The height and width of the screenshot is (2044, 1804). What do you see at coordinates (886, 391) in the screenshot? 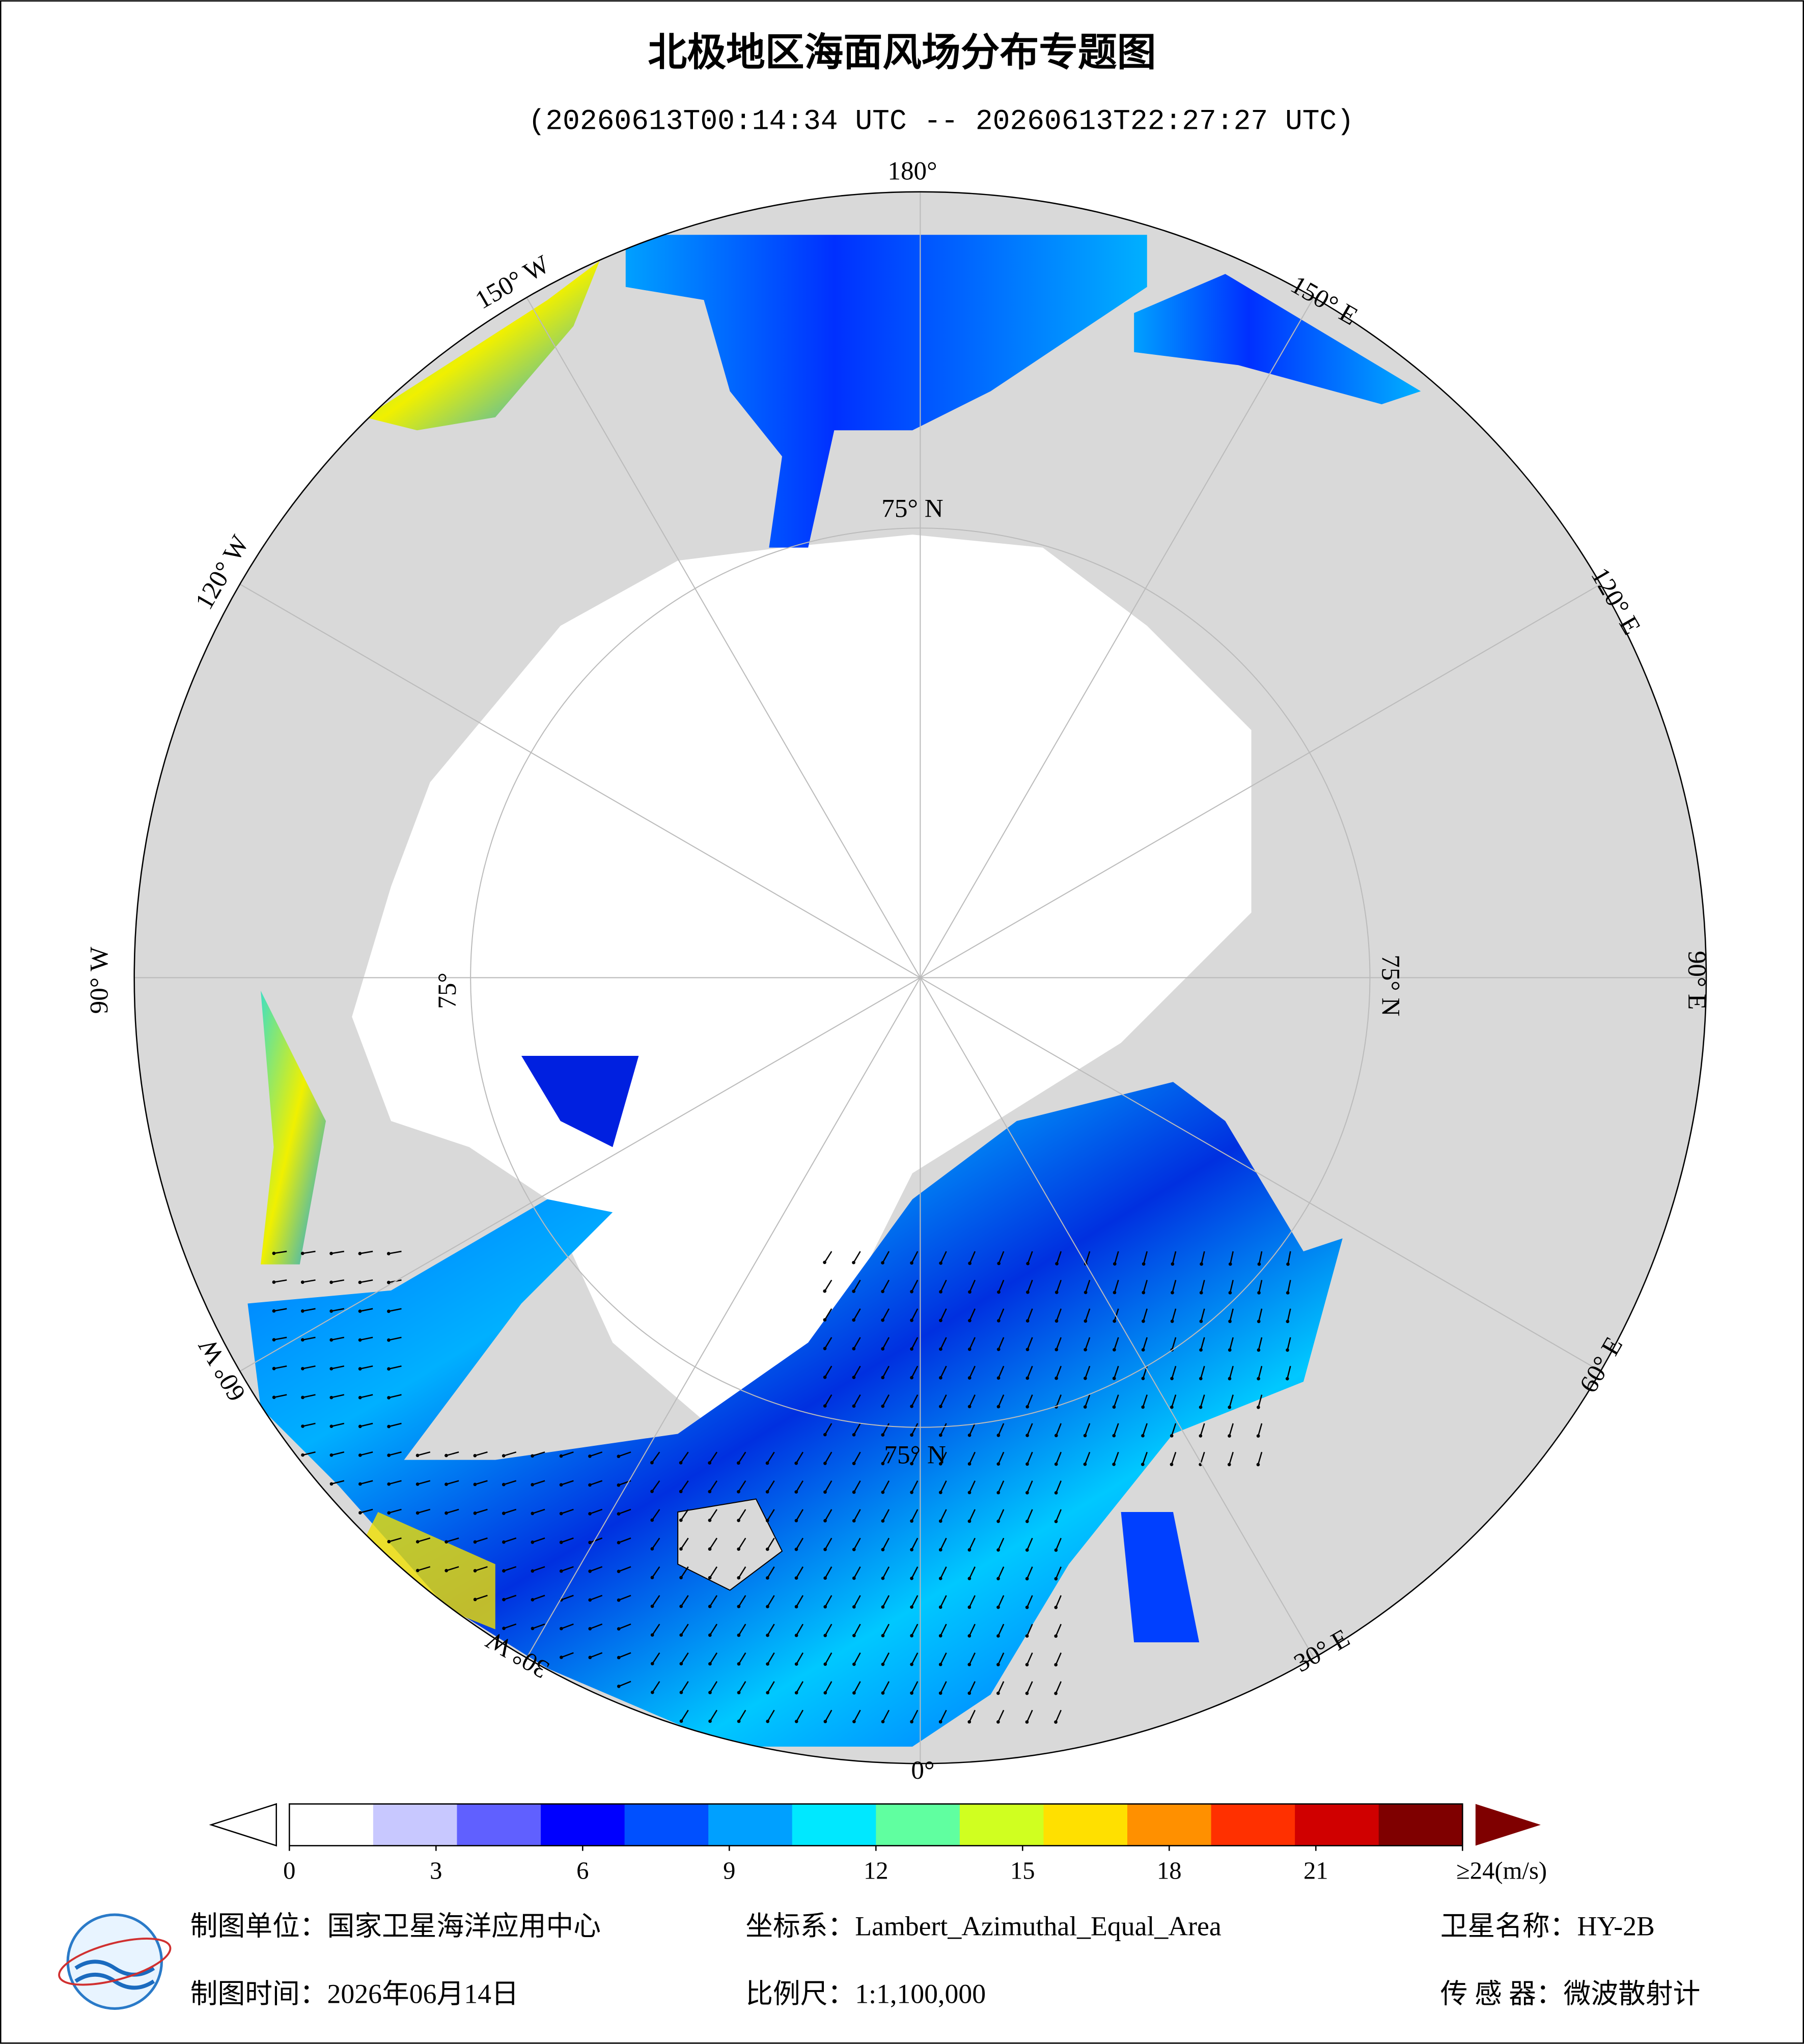
I see `wind-field-pacific` at bounding box center [886, 391].